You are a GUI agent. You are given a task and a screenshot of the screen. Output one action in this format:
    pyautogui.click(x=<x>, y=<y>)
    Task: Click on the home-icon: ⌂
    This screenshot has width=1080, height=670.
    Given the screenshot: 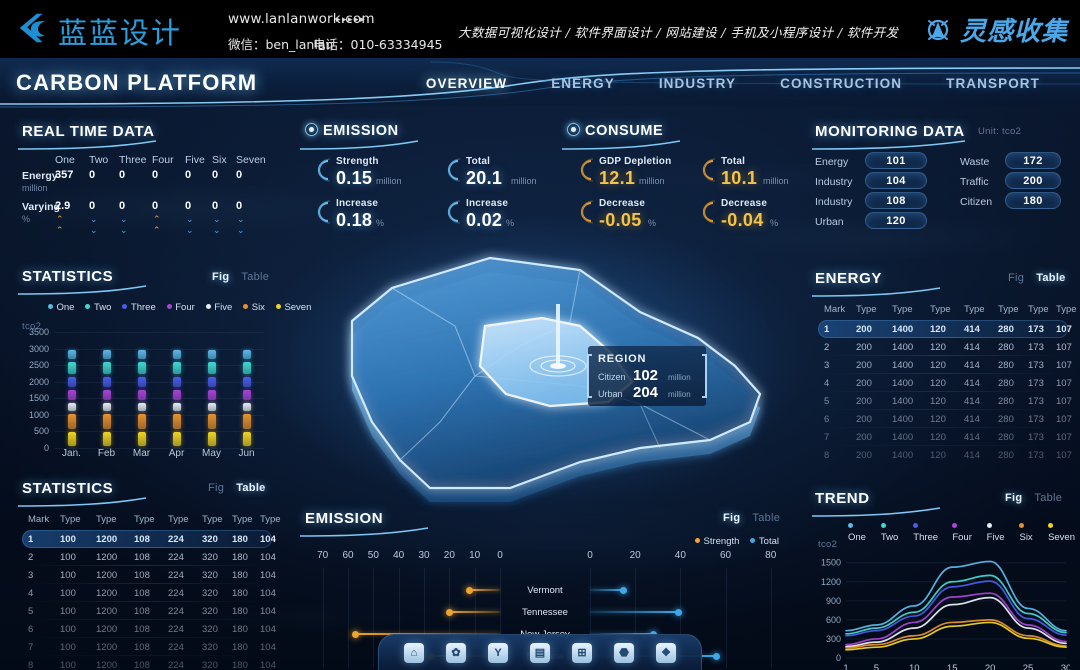 What is the action you would take?
    pyautogui.click(x=414, y=652)
    